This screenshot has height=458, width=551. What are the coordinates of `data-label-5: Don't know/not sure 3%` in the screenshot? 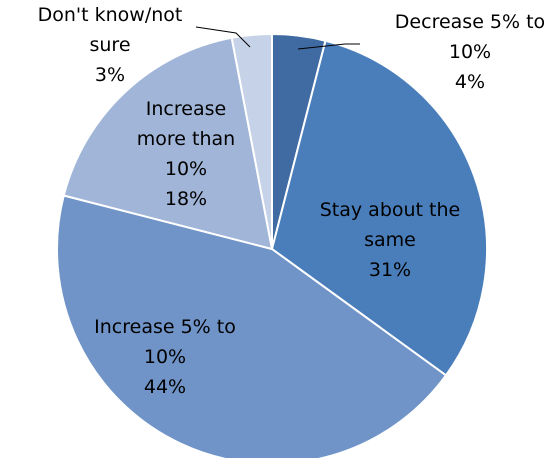 It's located at (110, 45).